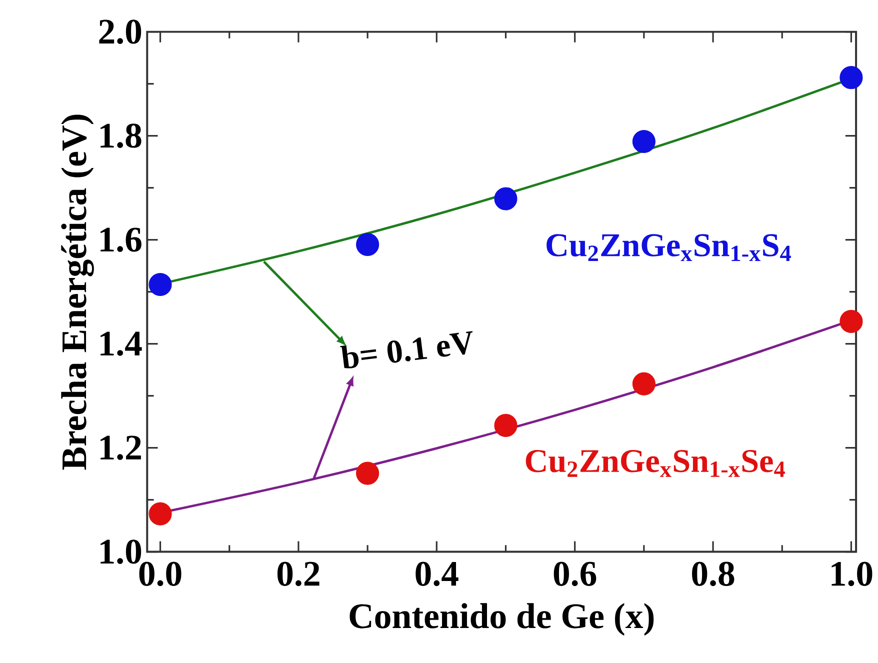 This screenshot has height=663, width=878. Describe the element at coordinates (437, 574) in the screenshot. I see `x-tick-label: 0.4` at that location.